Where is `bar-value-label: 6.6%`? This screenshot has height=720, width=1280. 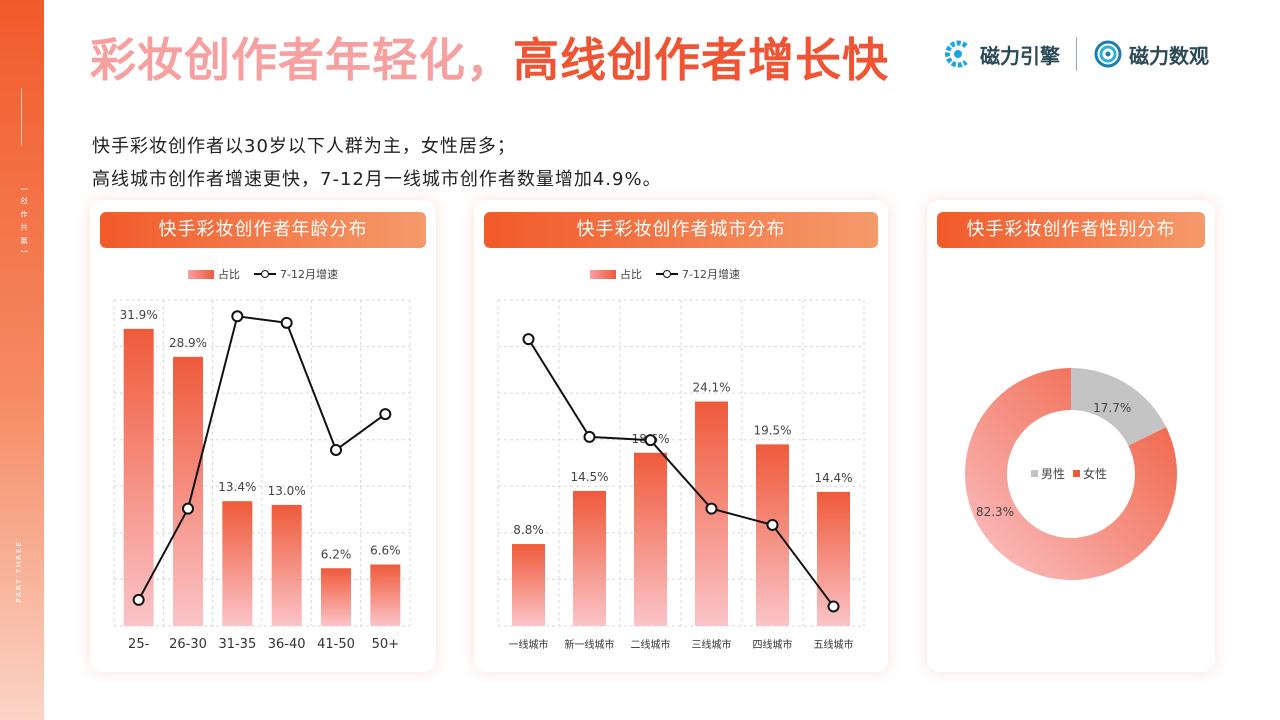
bar-value-label: 6.6% is located at coordinates (385, 551).